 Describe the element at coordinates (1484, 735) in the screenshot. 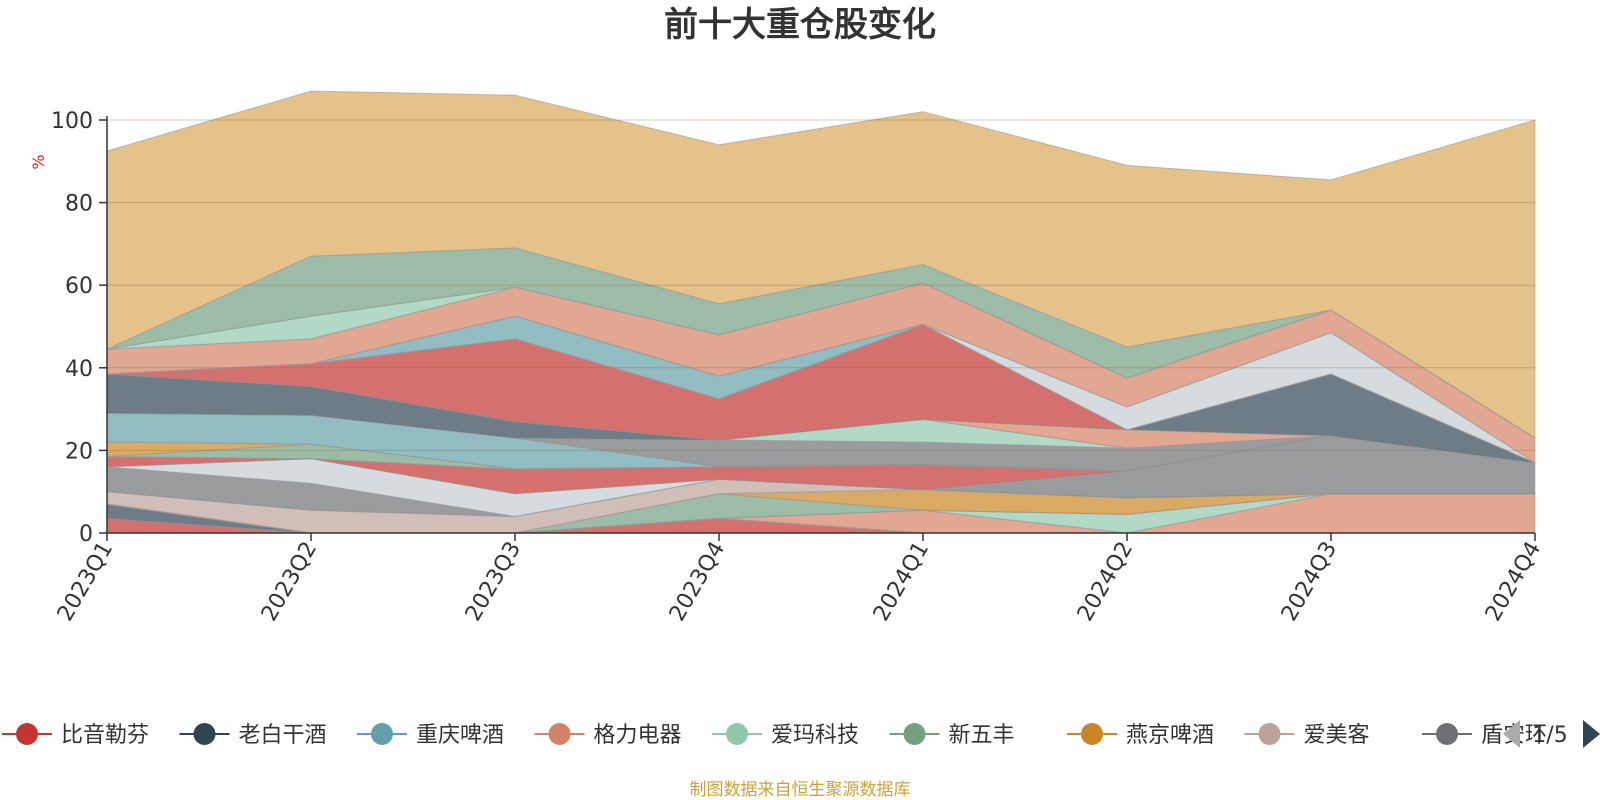

I see `legend-item: 盾安环` at that location.